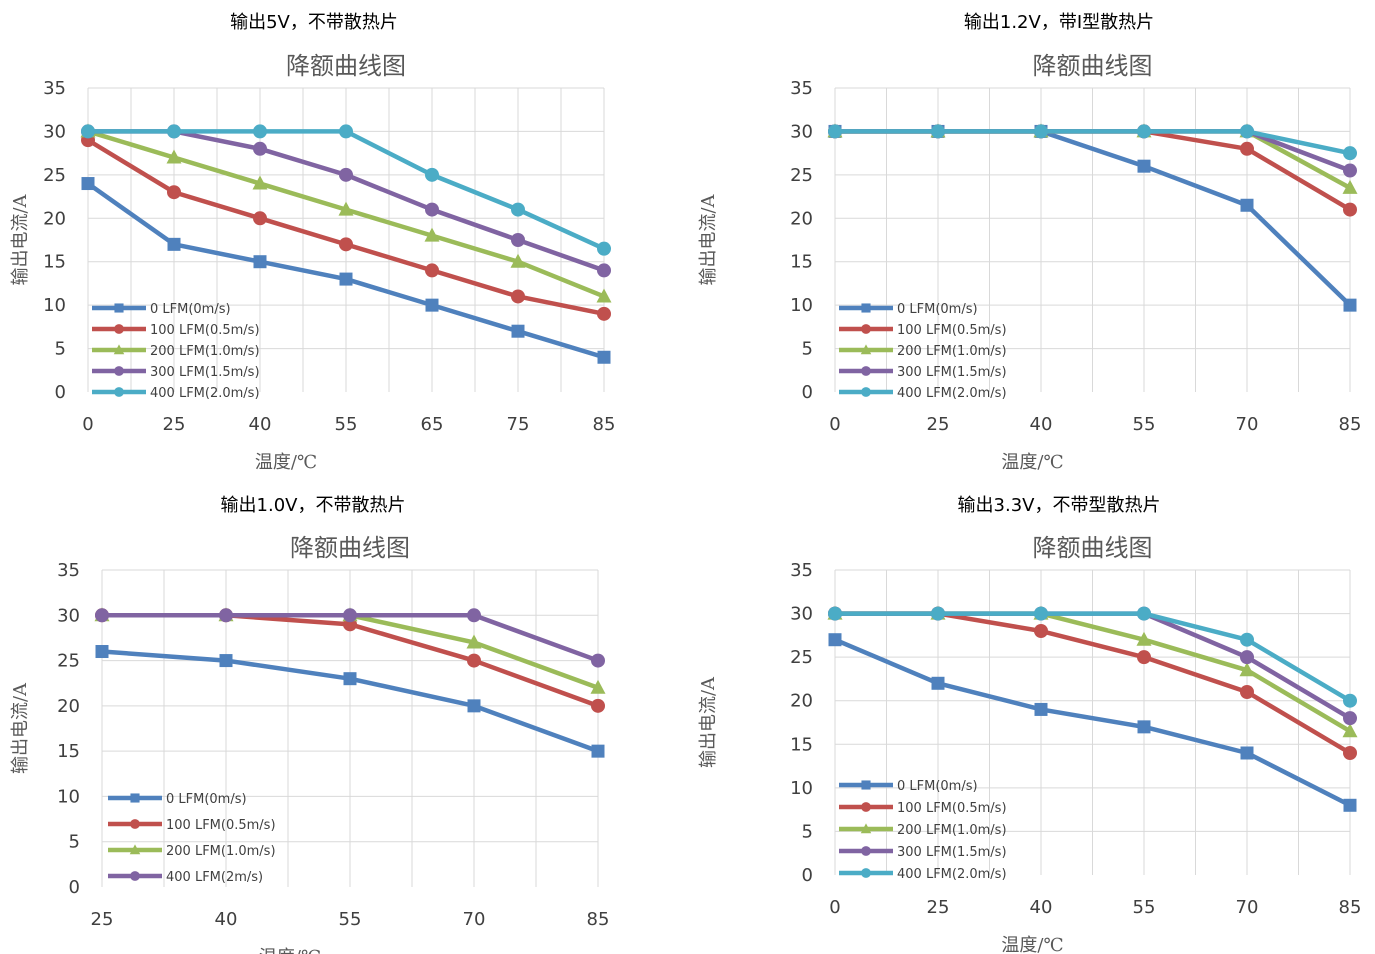 The image size is (1375, 954). What do you see at coordinates (1032, 462) in the screenshot?
I see `x-axis-label: 温度/℃` at bounding box center [1032, 462].